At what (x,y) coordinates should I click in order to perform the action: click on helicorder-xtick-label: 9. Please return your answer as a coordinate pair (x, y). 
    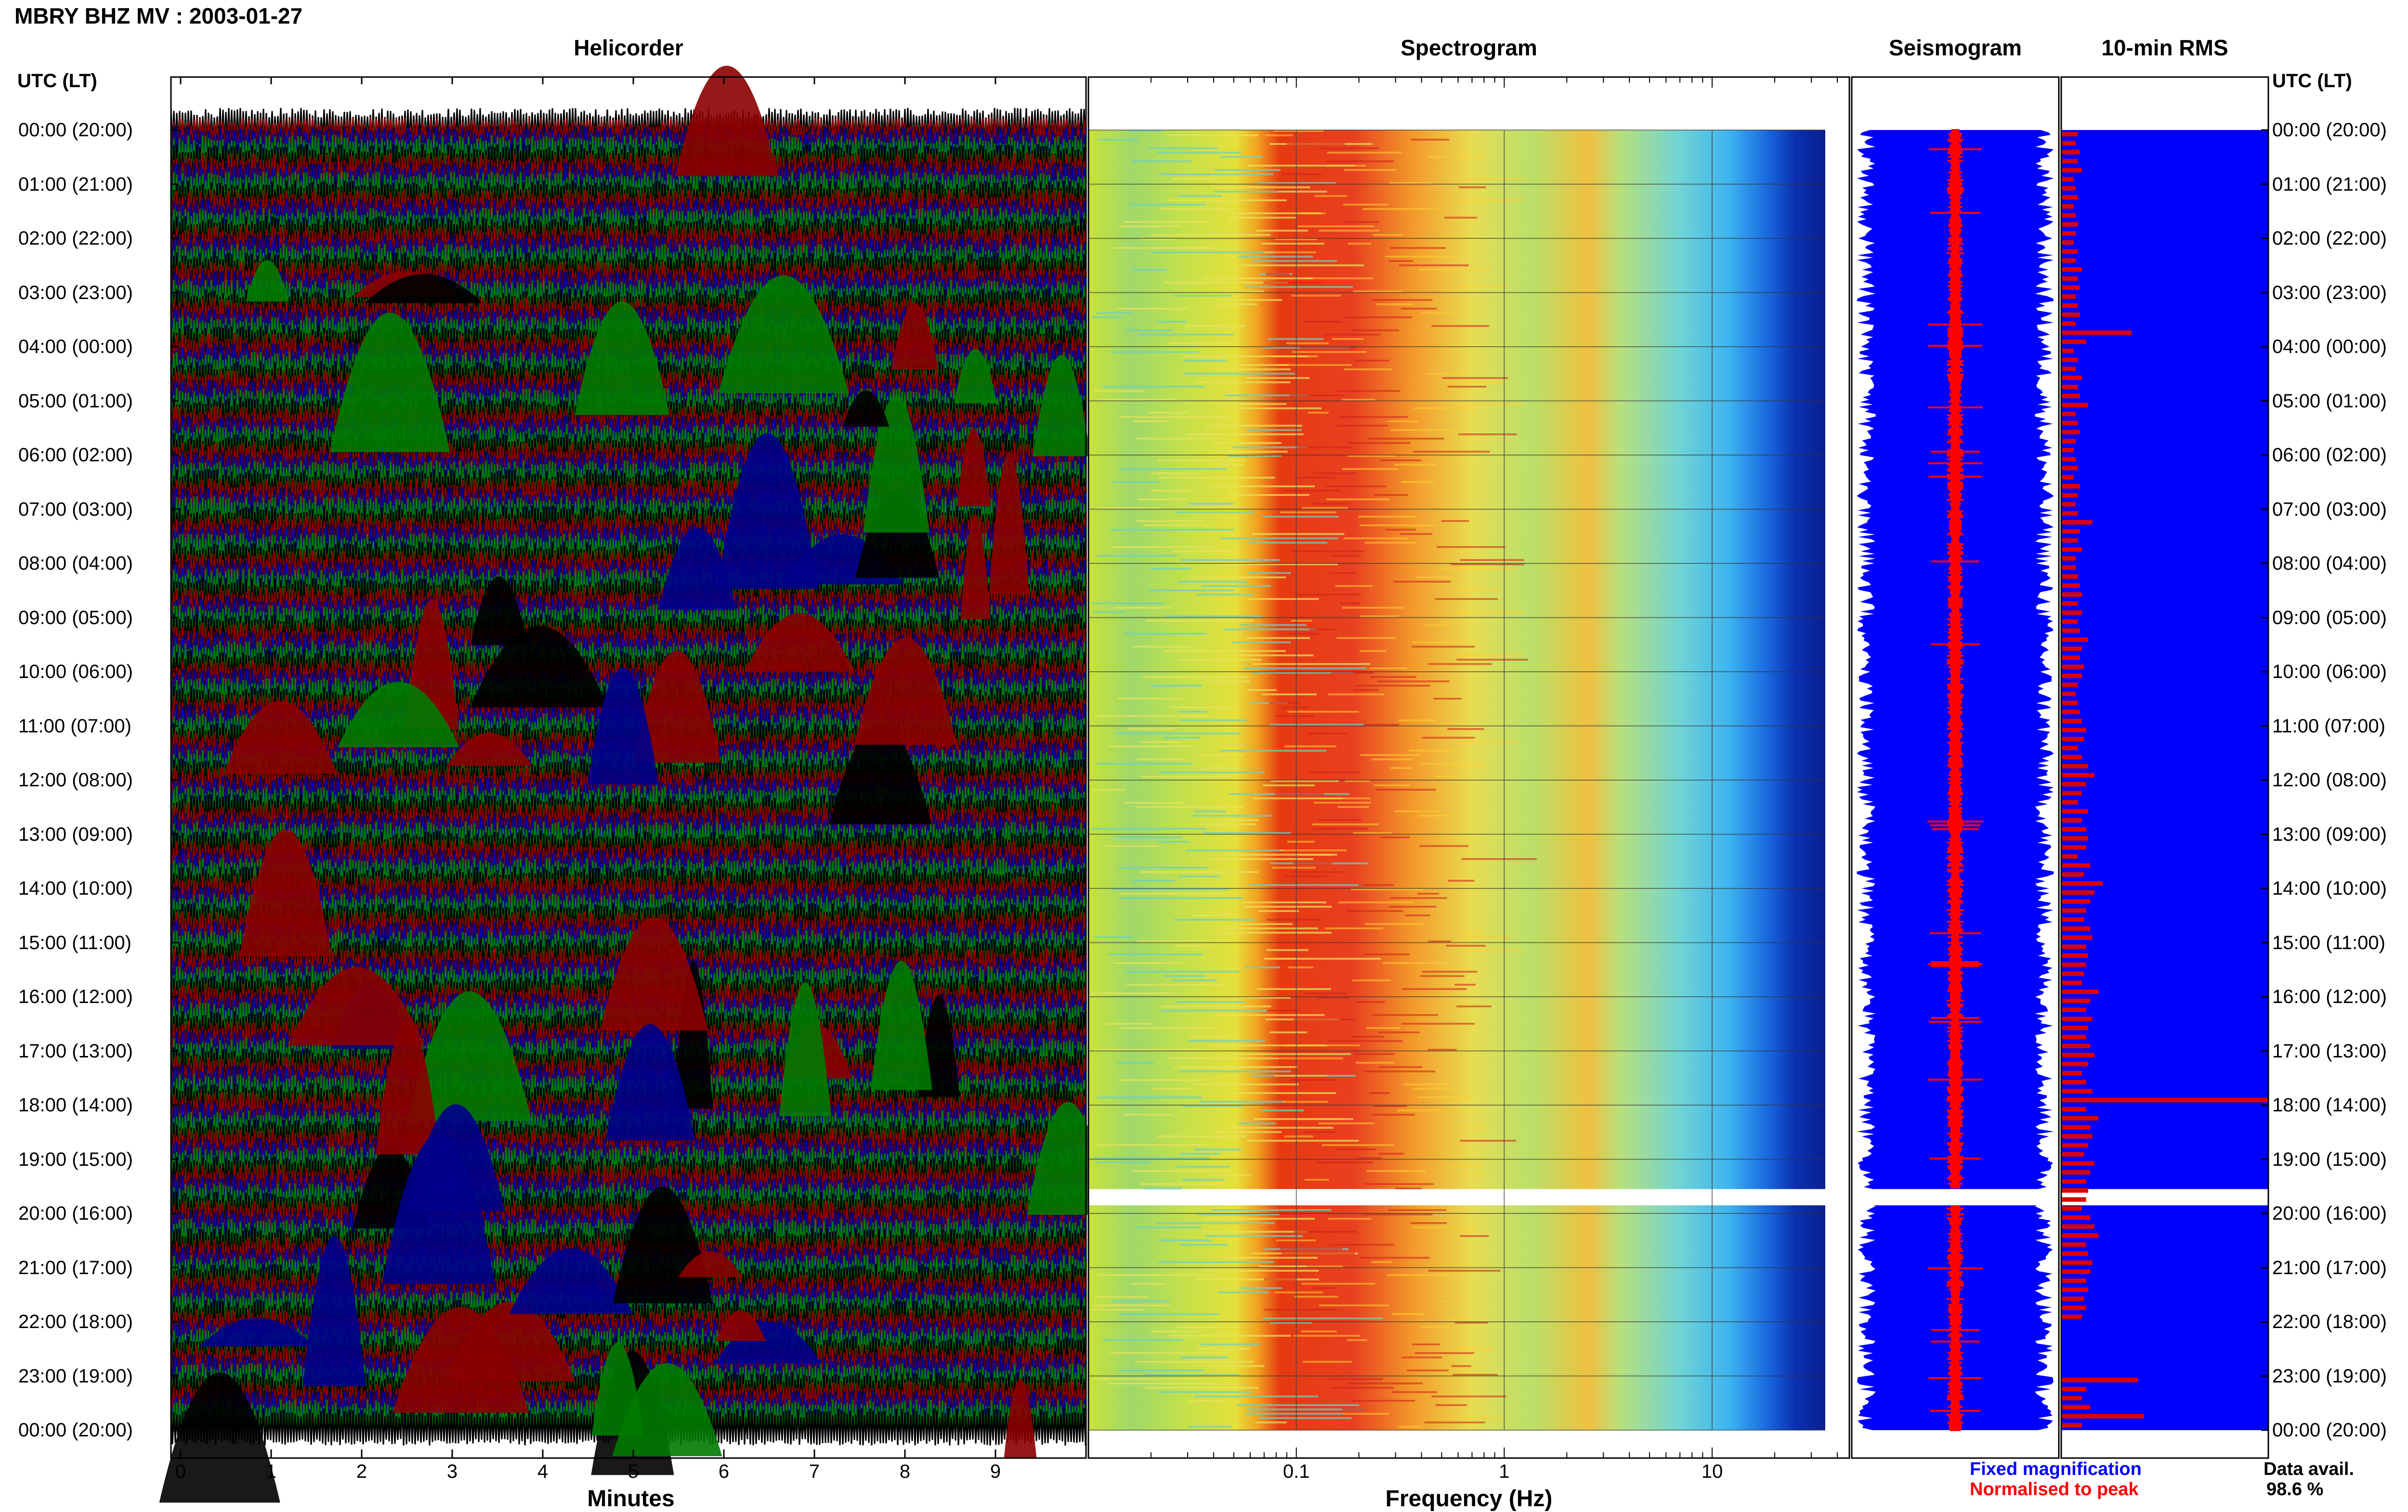
    Looking at the image, I should click on (995, 1471).